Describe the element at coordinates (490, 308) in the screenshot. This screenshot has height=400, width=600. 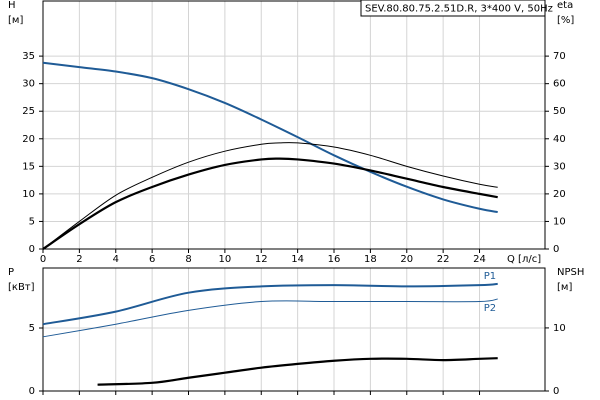
I see `curve-label: P2` at that location.